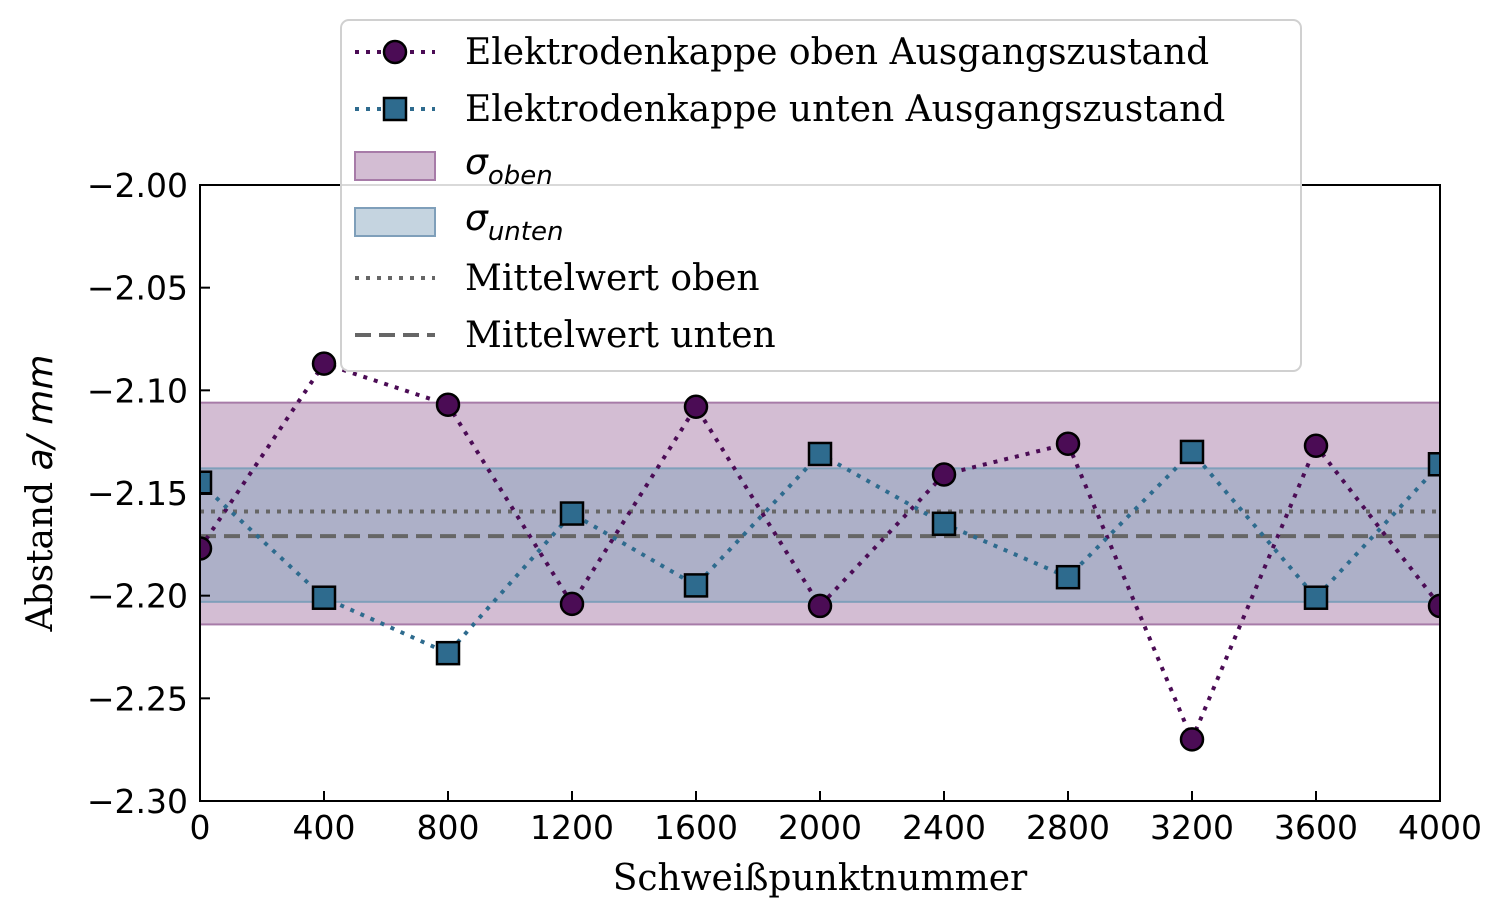 The image size is (1509, 920). What do you see at coordinates (395, 109) in the screenshot?
I see `legend-marker-unten` at bounding box center [395, 109].